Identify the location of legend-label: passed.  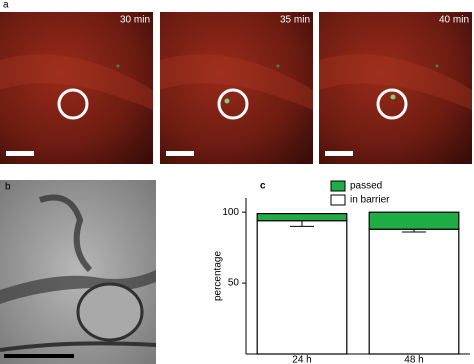
(366, 186).